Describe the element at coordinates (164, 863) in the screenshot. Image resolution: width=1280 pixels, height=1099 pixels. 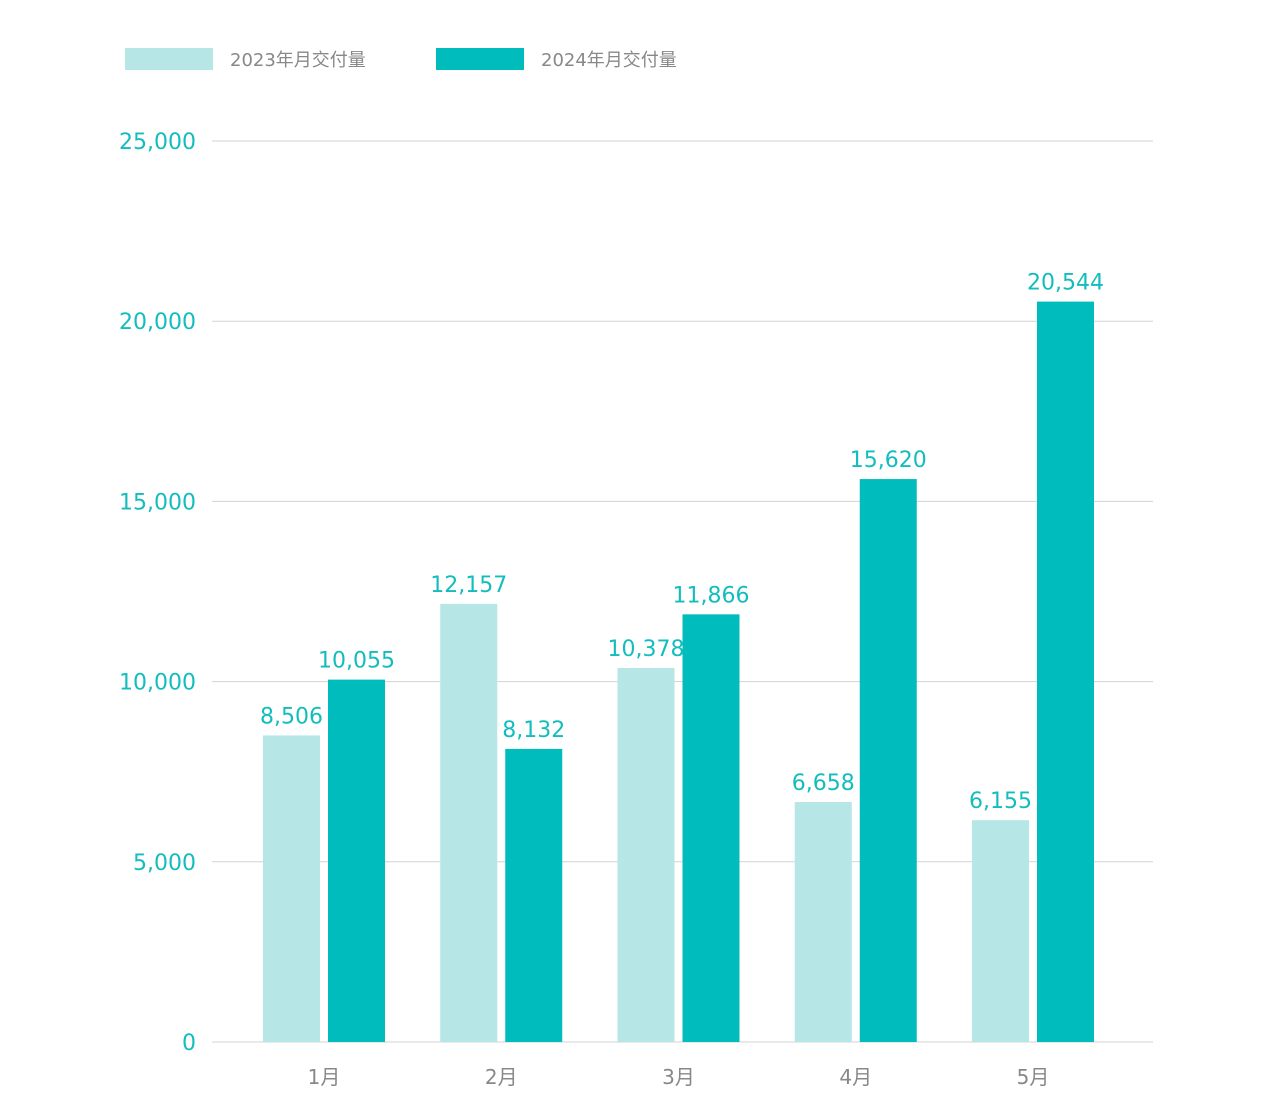
I see `y-tick-label: 5,000` at that location.